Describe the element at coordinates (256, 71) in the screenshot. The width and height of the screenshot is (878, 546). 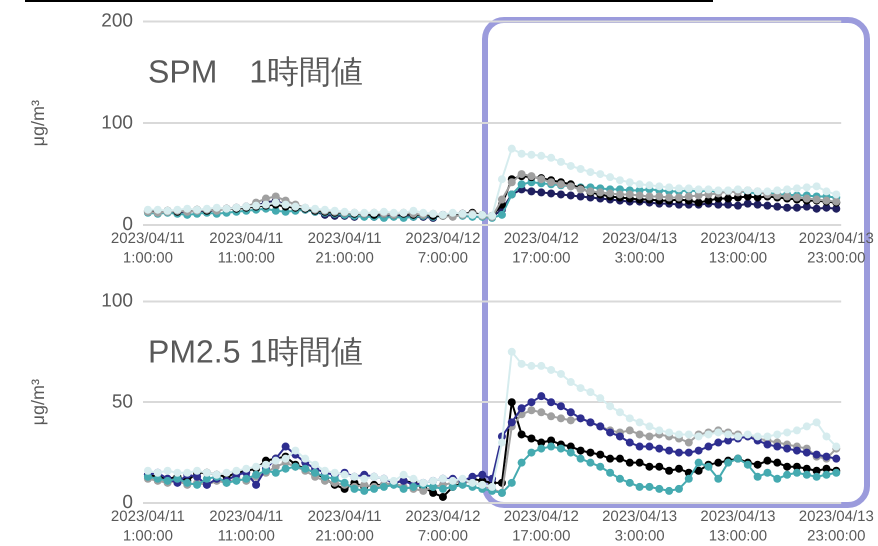
I see `text: SPM 1時間値` at that location.